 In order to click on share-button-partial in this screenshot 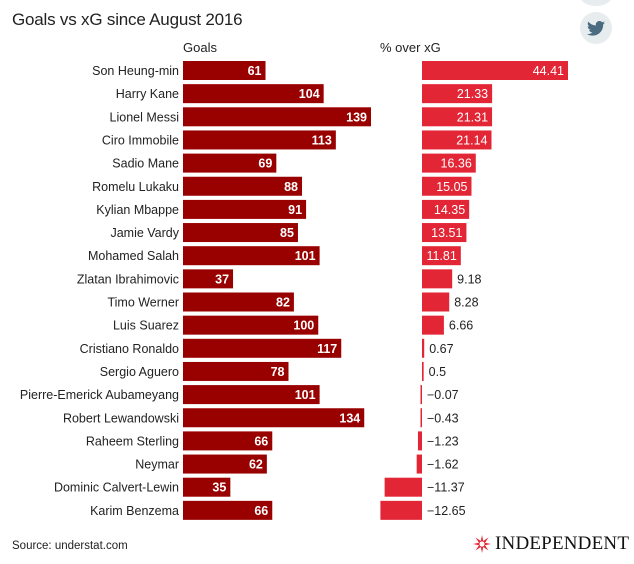, I will do `click(596, 3)`.